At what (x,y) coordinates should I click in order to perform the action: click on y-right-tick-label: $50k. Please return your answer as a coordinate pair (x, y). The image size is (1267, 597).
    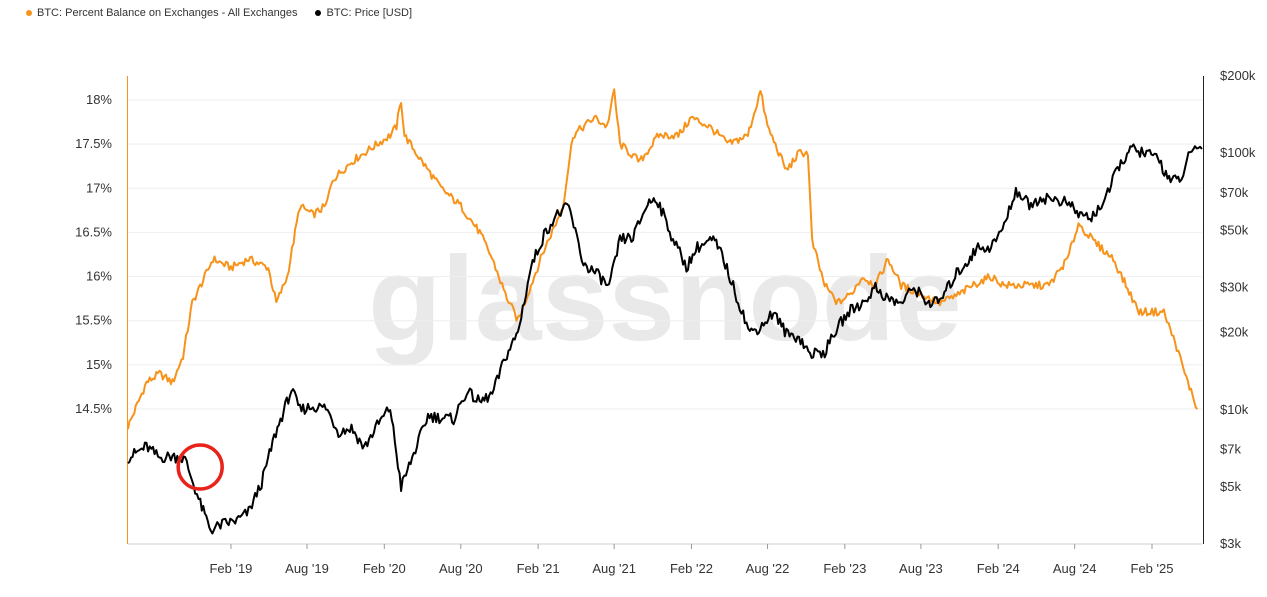
    Looking at the image, I should click on (1234, 229).